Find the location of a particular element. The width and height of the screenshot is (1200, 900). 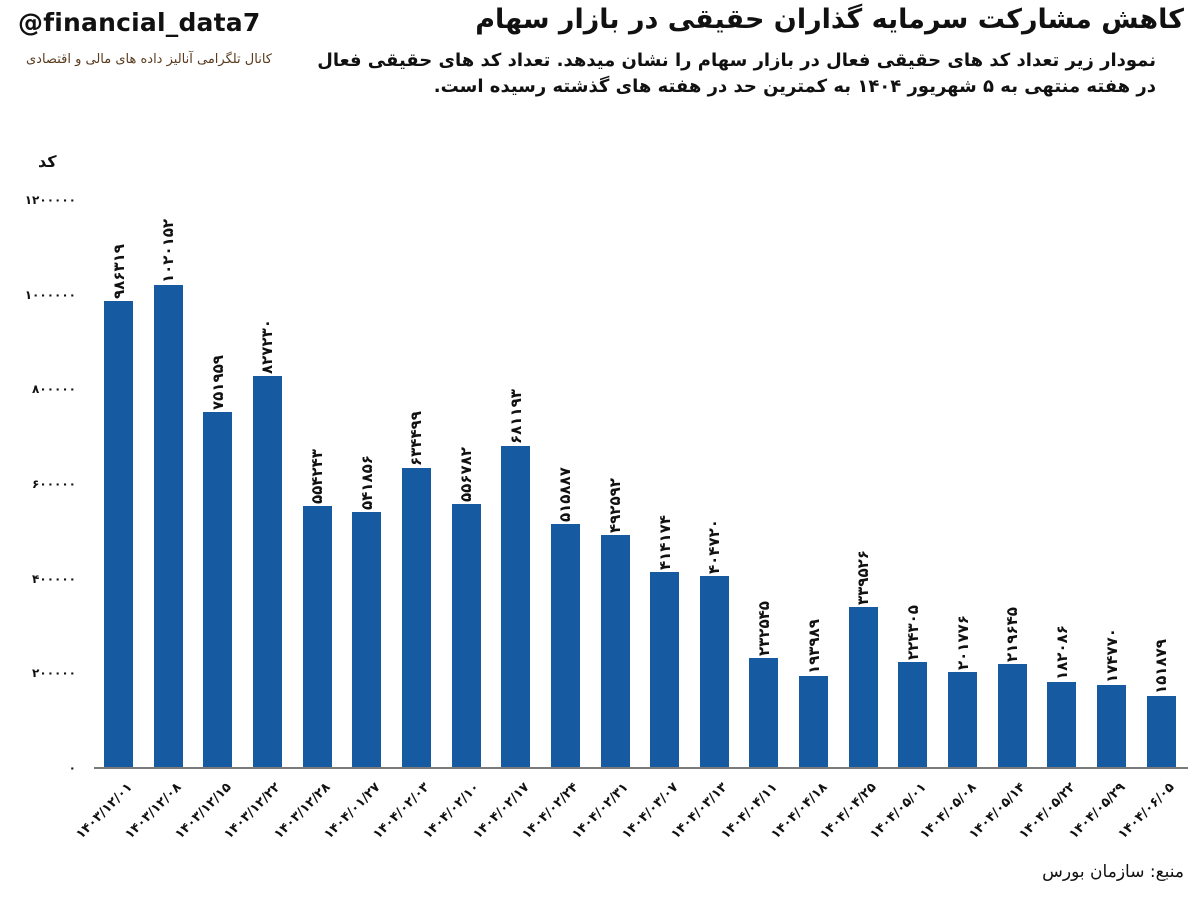

bar-value-label: ۲۱۹۶۴۵ is located at coordinates (1012, 635).